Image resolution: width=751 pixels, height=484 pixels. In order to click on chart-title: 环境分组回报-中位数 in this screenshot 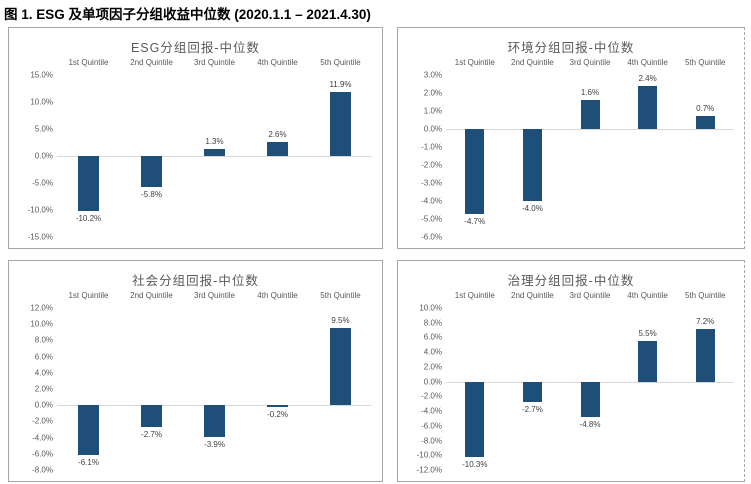, I will do `click(571, 48)`.